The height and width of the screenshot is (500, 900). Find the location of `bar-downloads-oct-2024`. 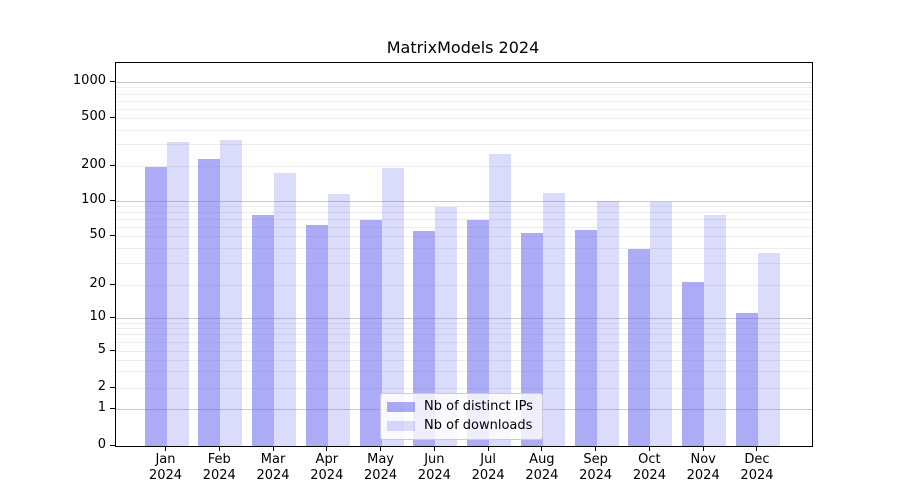

bar-downloads-oct-2024 is located at coordinates (661, 324).